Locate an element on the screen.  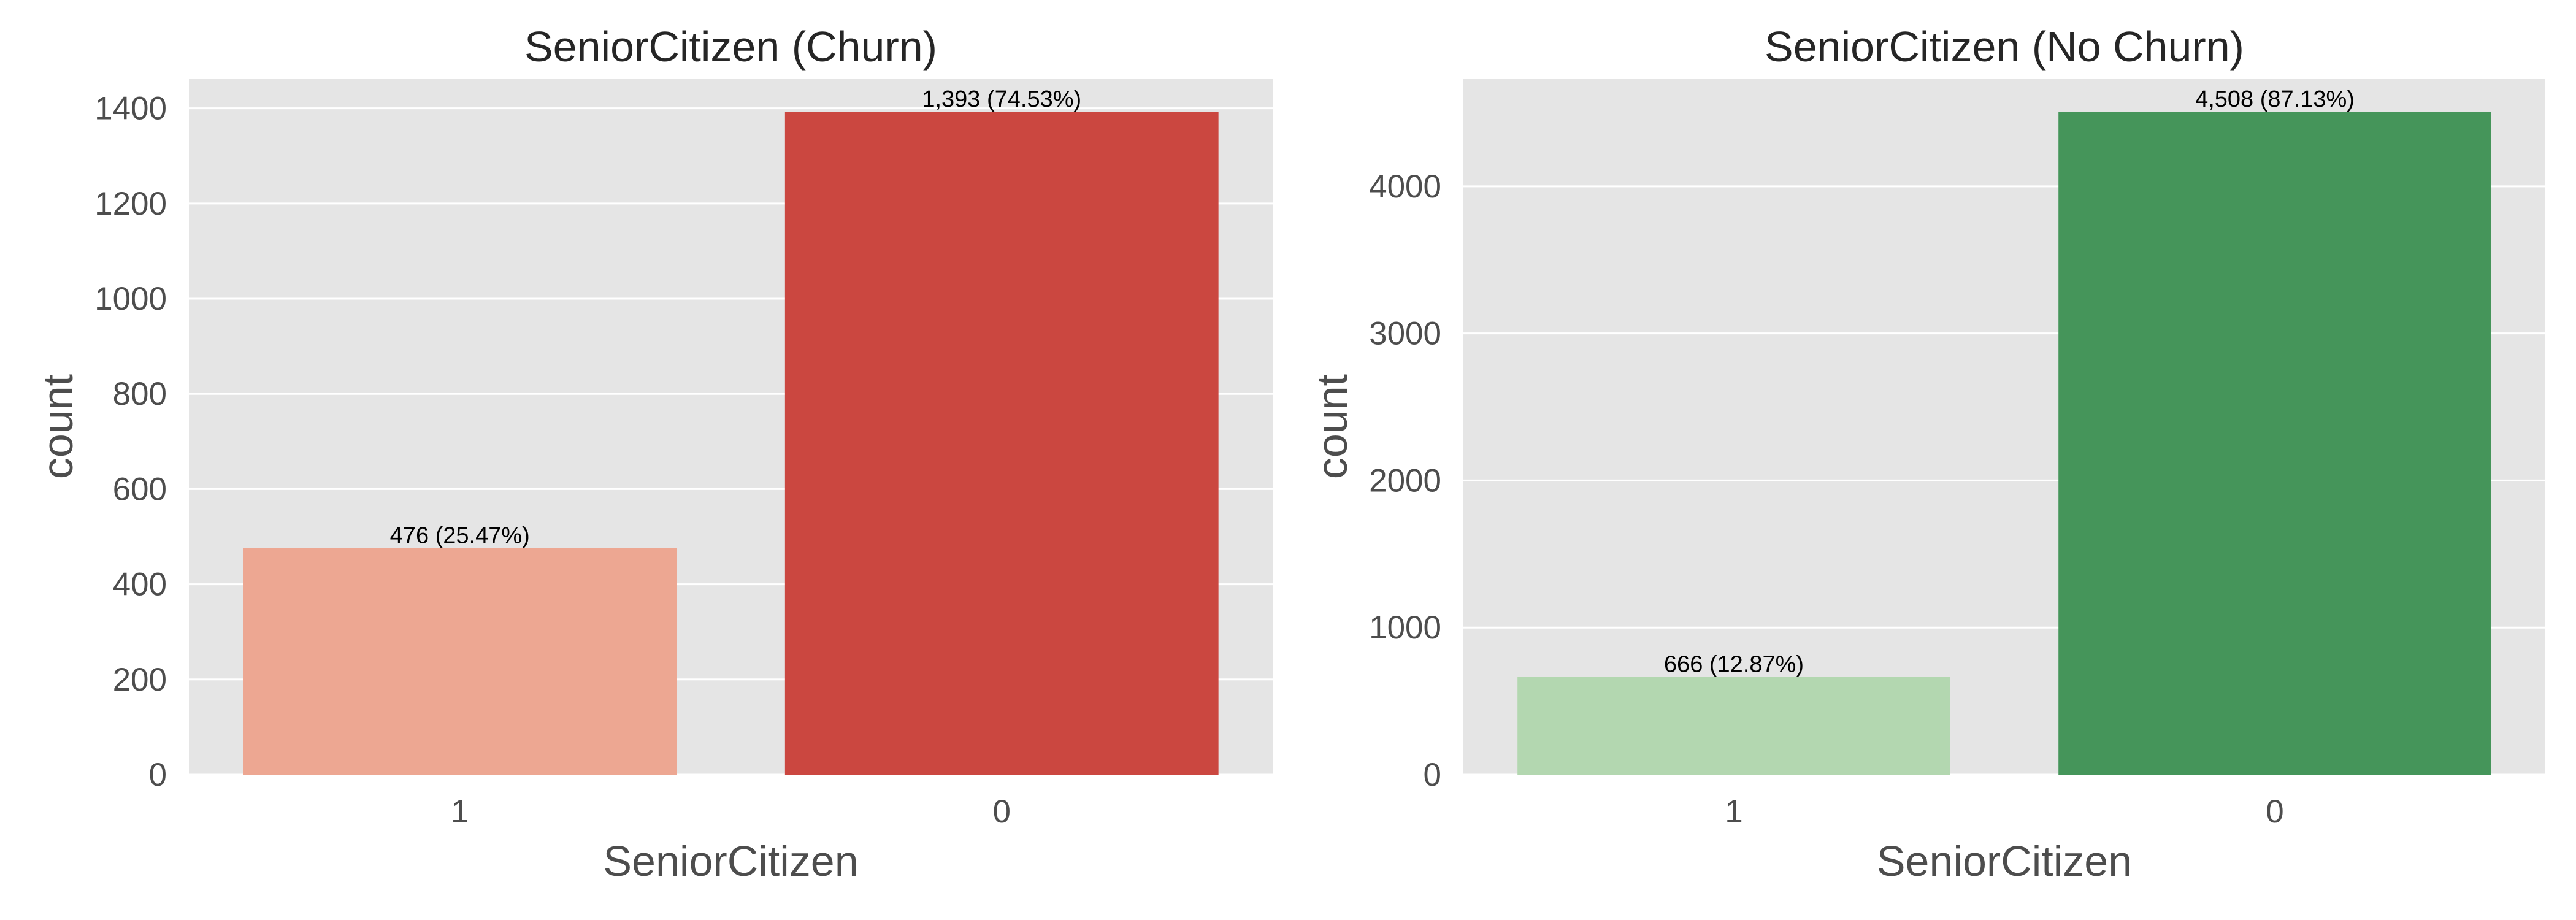
y-tick-label: 1400 is located at coordinates (130, 109).